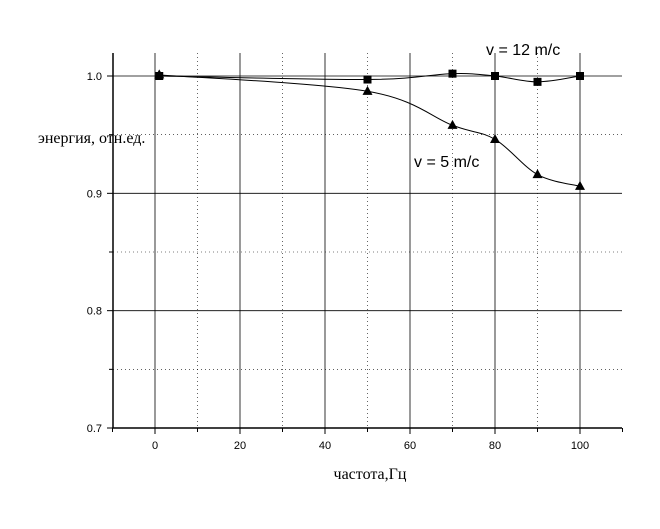 This screenshot has height=529, width=660. Describe the element at coordinates (367, 440) in the screenshot. I see `x-axis-ticks: 0 20 40 60 80 100` at that location.